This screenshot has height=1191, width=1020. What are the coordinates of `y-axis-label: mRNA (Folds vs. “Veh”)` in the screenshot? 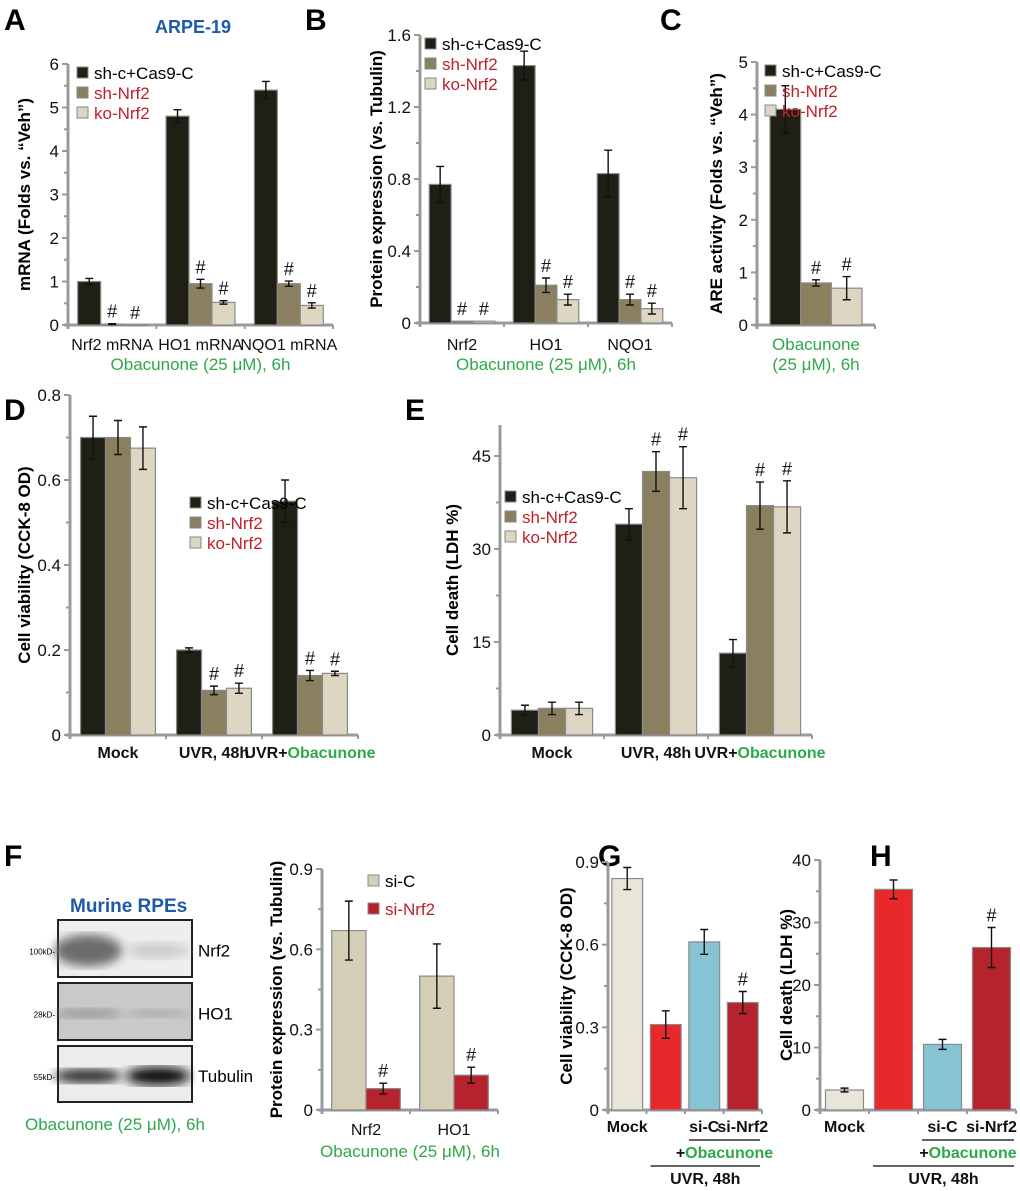 It's located at (24, 194).